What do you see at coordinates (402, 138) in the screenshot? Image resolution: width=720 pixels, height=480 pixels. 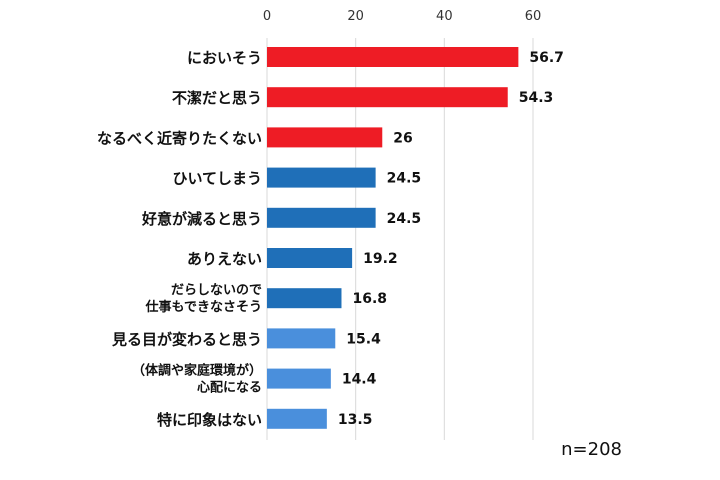 I see `data-label: 26` at bounding box center [402, 138].